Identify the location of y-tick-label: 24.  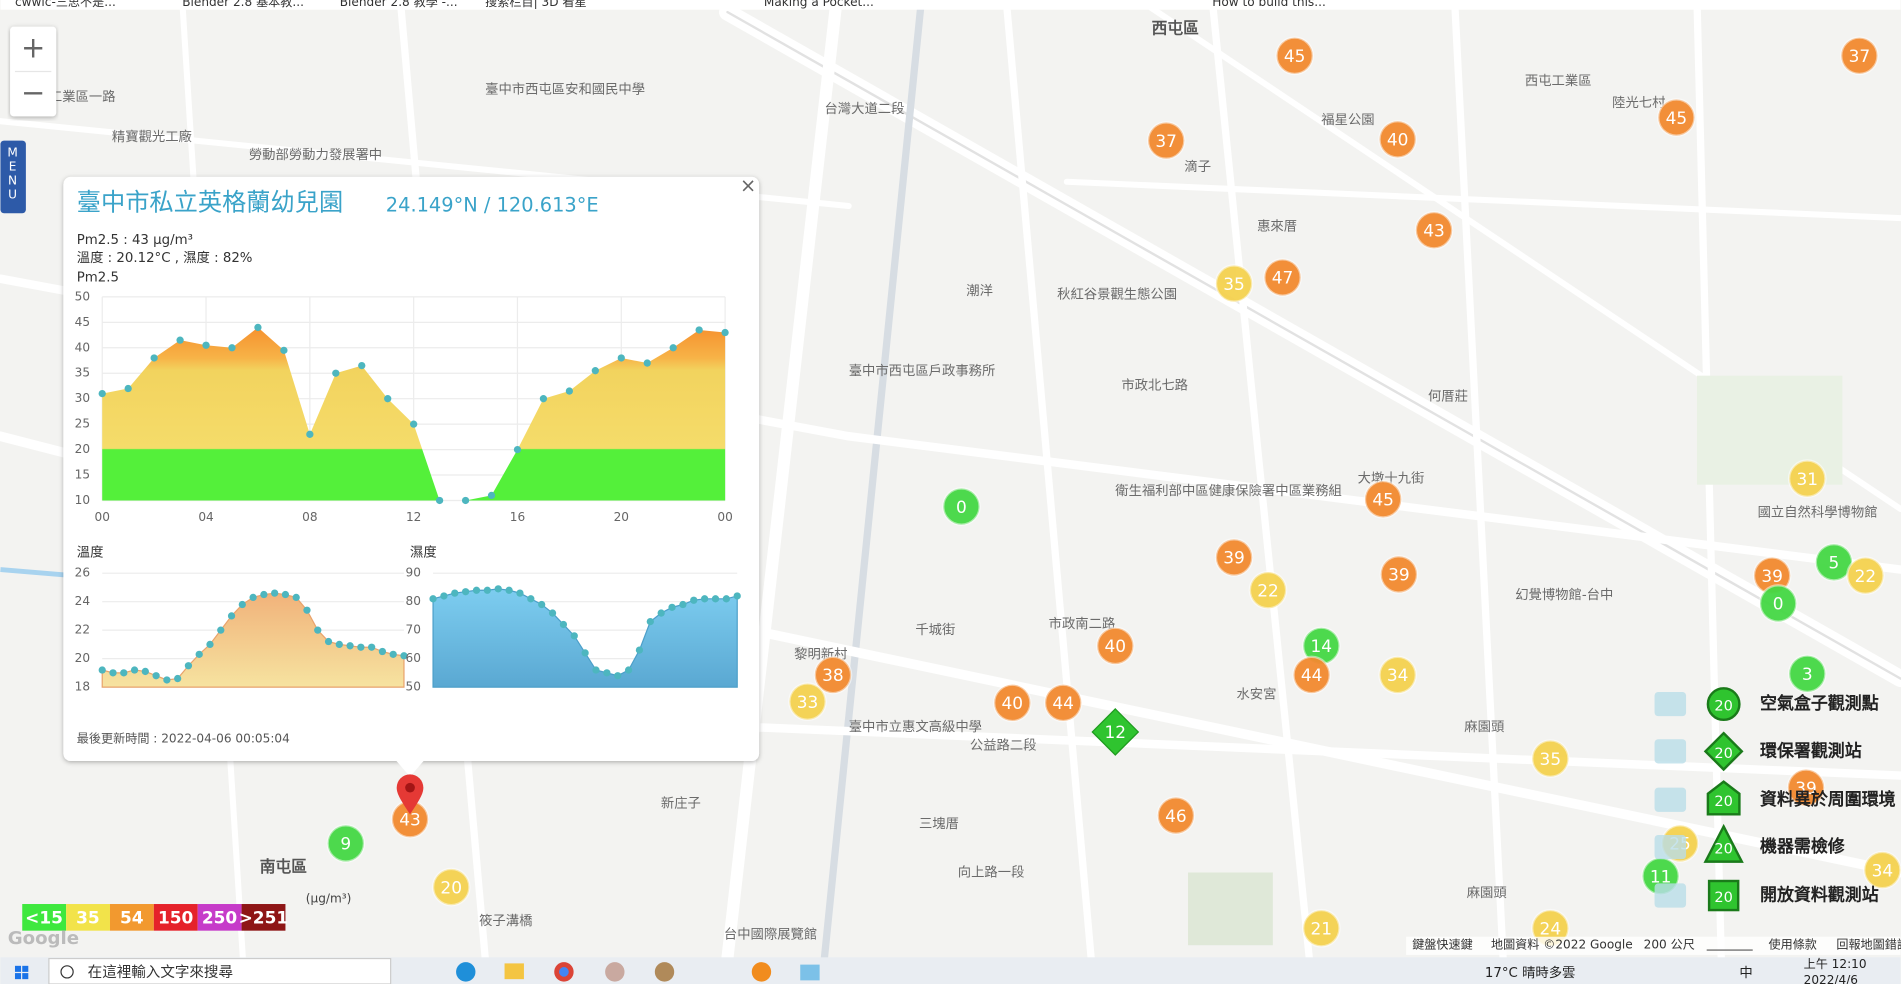
(83, 601).